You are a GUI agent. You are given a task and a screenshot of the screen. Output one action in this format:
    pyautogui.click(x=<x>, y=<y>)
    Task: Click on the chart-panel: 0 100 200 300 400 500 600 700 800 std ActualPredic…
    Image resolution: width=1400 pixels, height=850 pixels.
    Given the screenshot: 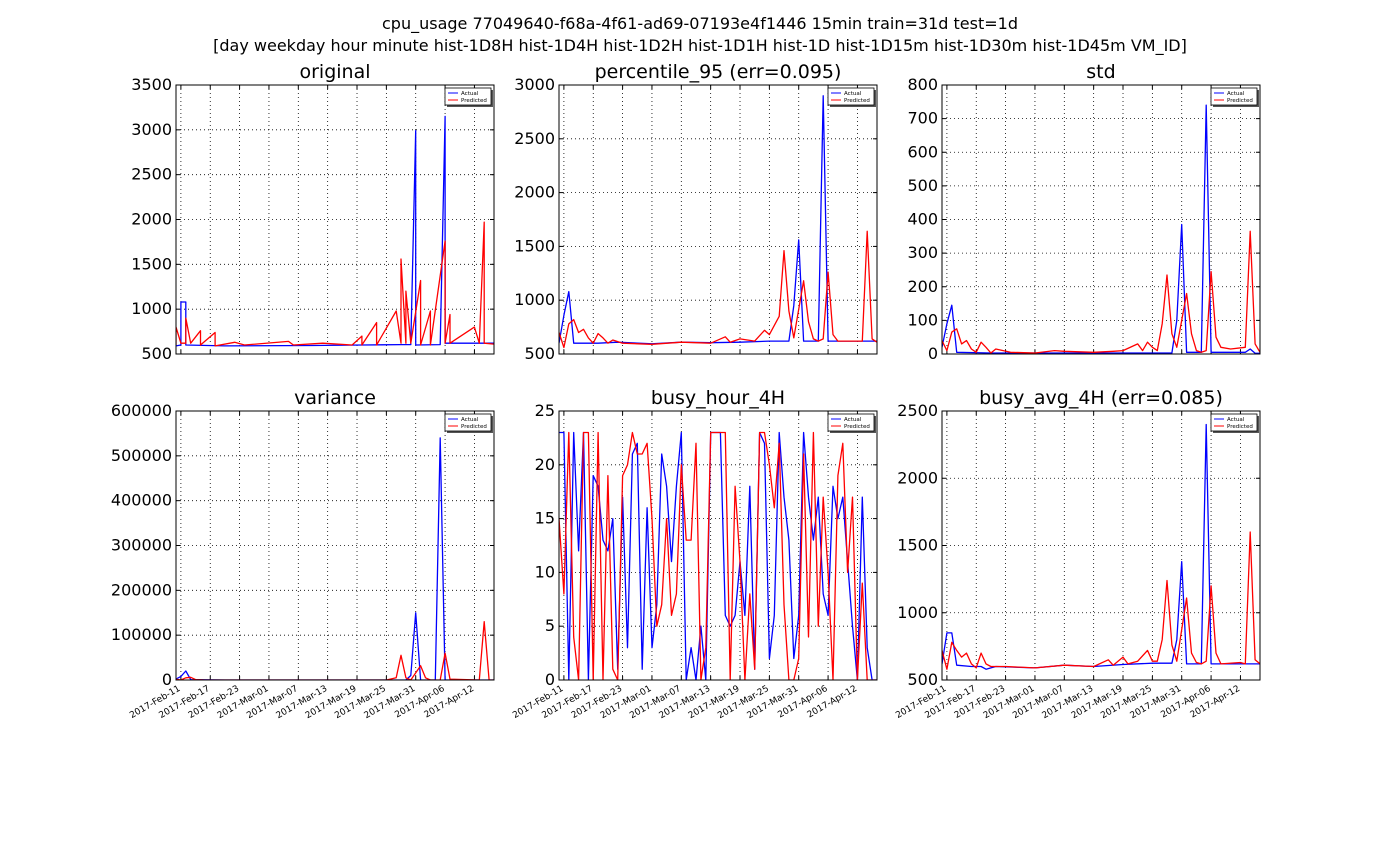 What is the action you would take?
    pyautogui.click(x=1084, y=212)
    